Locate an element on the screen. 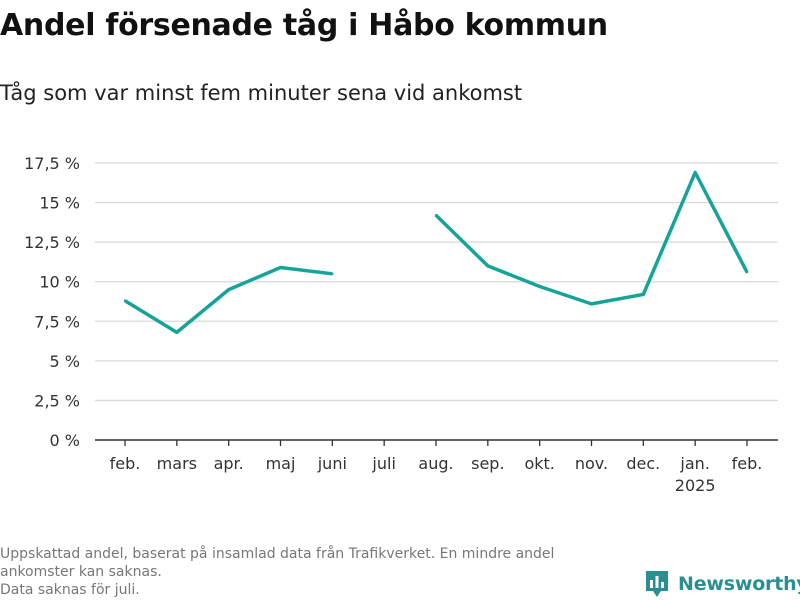 This screenshot has width=800, height=600. brand-logo: Newsworthy is located at coordinates (722, 584).